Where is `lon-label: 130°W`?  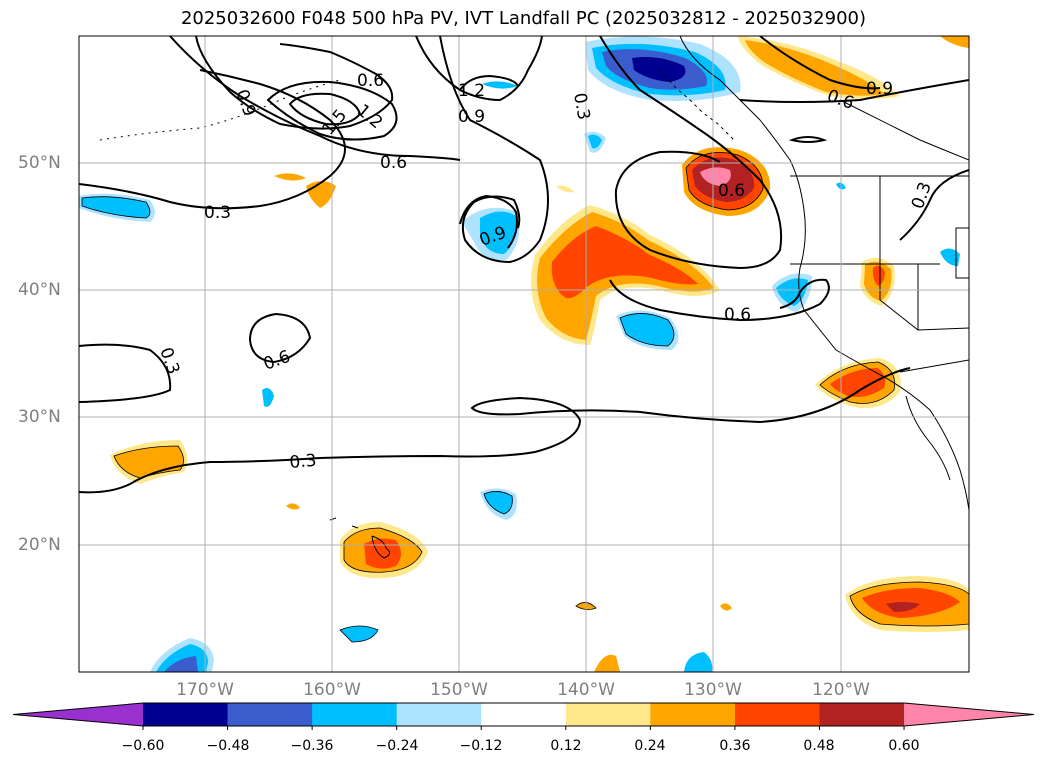 lon-label: 130°W is located at coordinates (713, 690).